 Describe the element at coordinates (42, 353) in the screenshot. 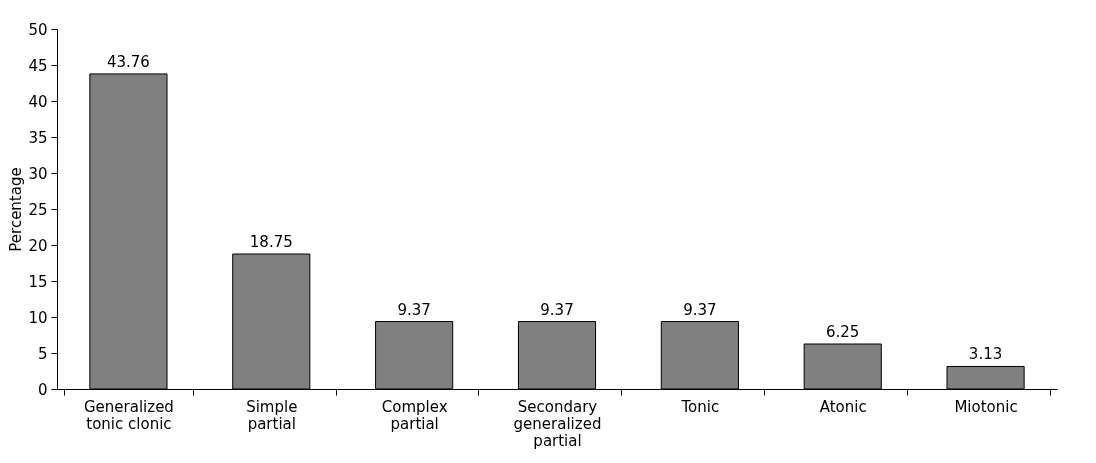

I see `y-tick-label: 5` at that location.